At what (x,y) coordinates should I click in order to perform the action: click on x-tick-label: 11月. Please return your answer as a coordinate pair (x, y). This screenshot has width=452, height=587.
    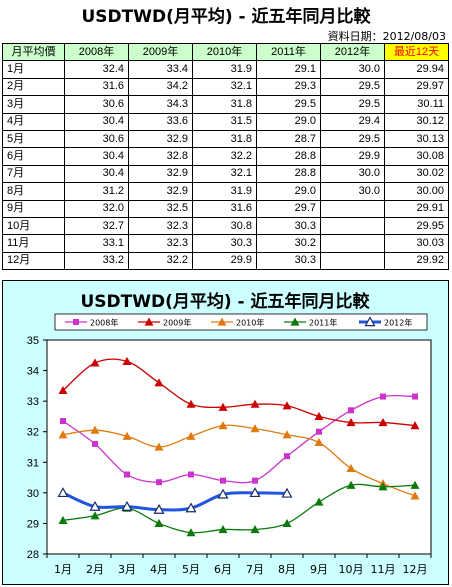
    Looking at the image, I should click on (383, 569).